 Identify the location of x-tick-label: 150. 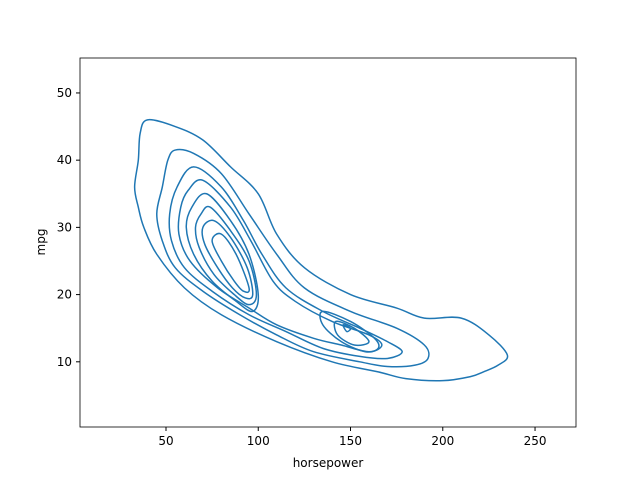
(350, 441).